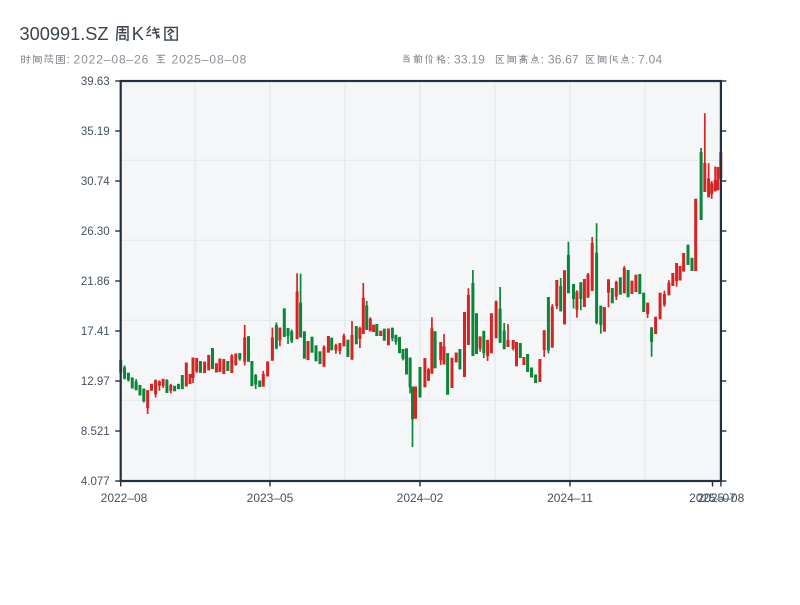 This screenshot has width=800, height=605. Describe the element at coordinates (95, 332) in the screenshot. I see `svg-text: 17.41` at that location.